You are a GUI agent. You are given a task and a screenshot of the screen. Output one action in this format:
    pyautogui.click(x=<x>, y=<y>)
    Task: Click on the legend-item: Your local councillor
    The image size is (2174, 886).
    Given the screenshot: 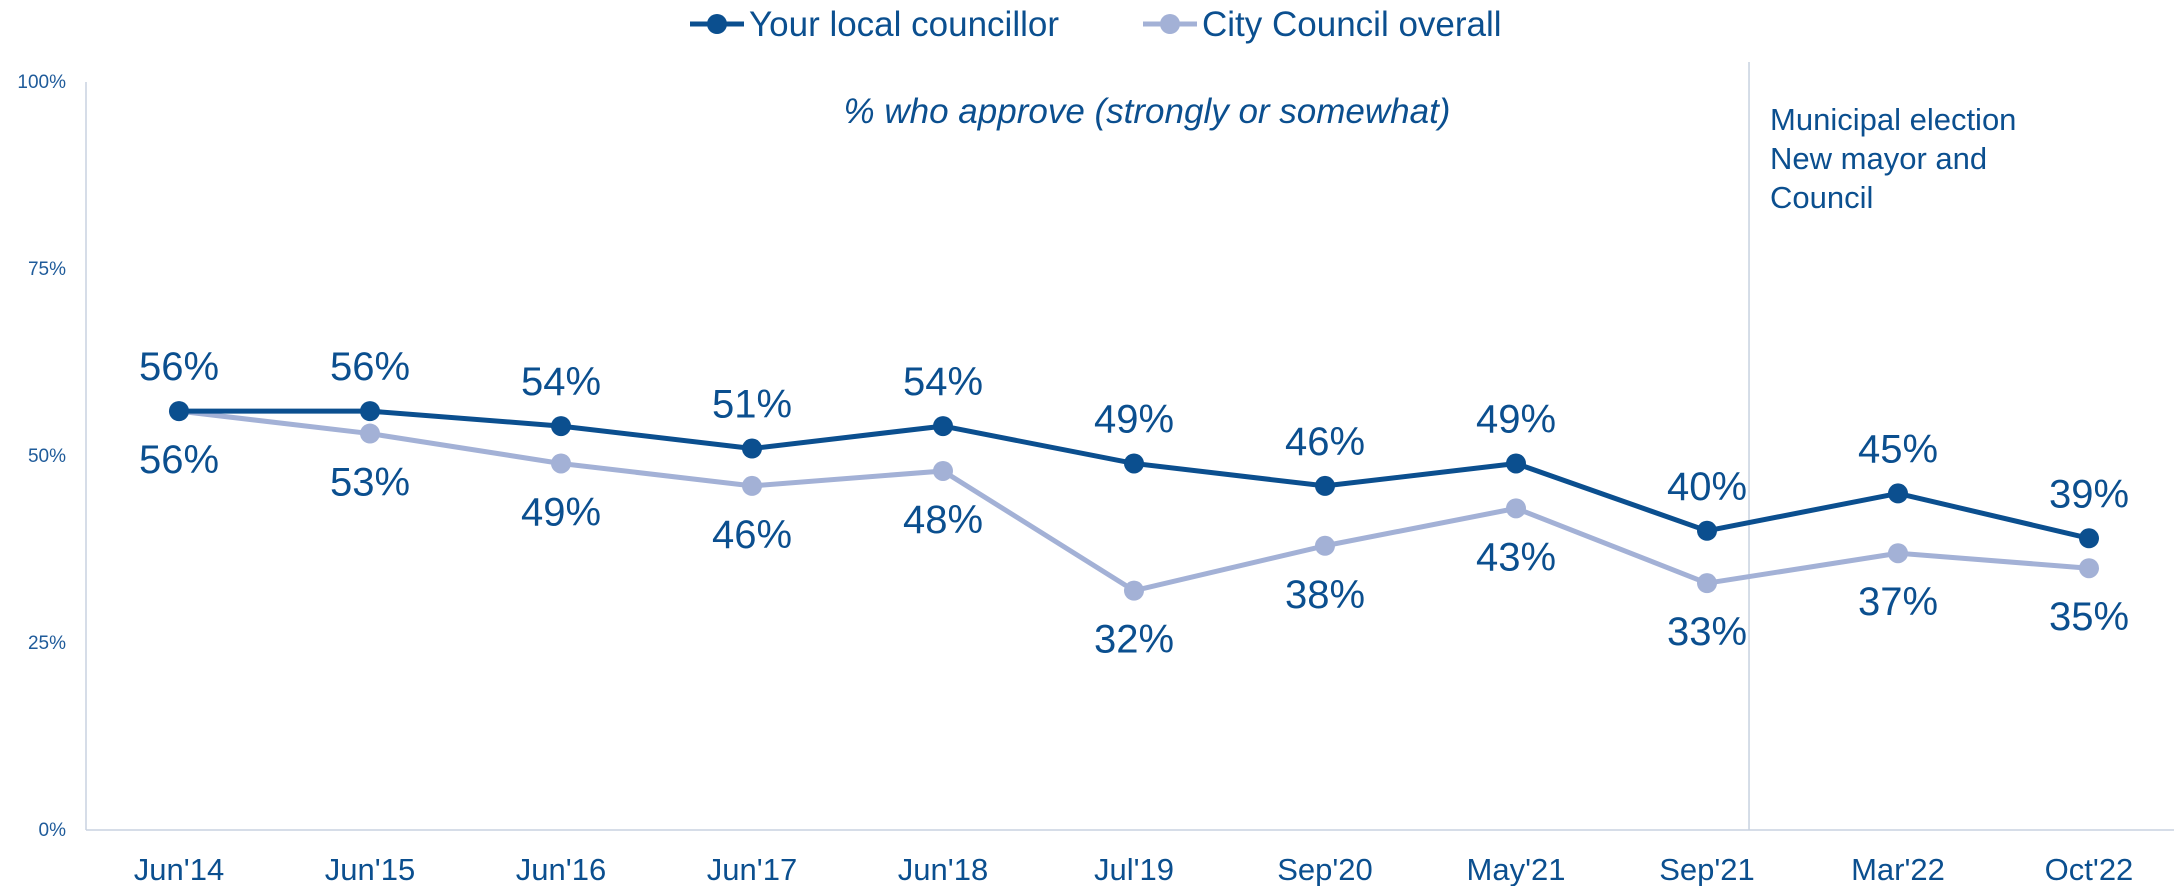 What is the action you would take?
    pyautogui.click(x=874, y=24)
    